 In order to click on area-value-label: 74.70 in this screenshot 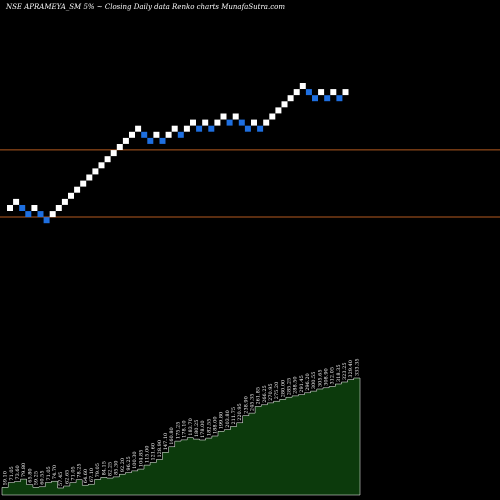, I will do `click(55, 472)`.